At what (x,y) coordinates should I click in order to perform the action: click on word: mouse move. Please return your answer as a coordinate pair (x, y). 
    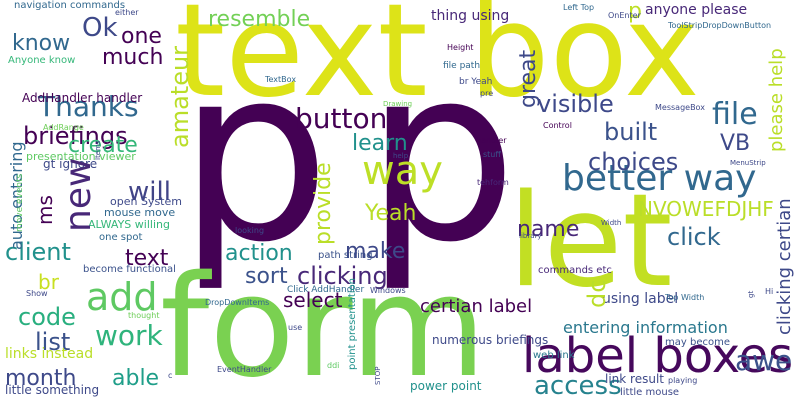
    Looking at the image, I should click on (139, 212).